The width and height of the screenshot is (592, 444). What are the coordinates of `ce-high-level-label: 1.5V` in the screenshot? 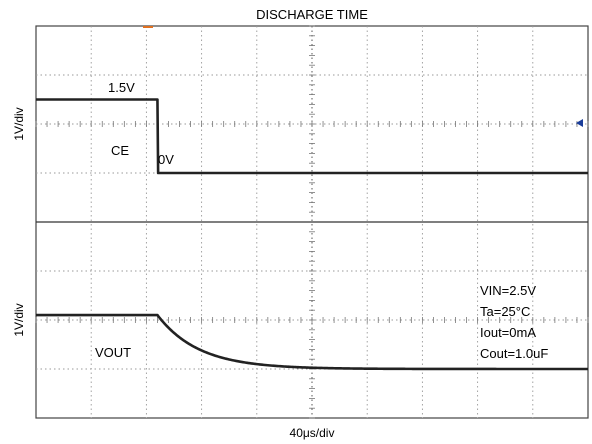 It's located at (121, 87).